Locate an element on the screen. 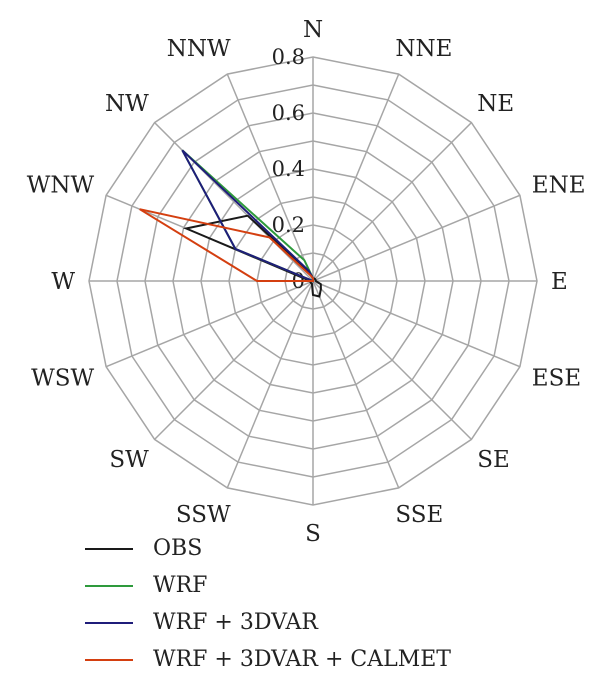 Image resolution: width=600 pixels, height=690 pixels. direction-label-nnw: NNW is located at coordinates (199, 49).